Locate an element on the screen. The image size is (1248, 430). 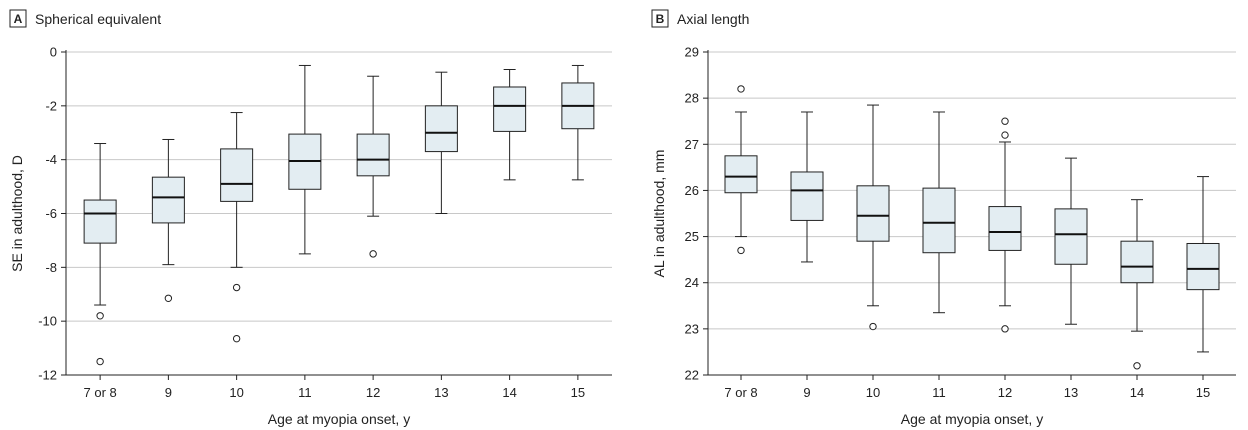
y-axis-ticks: 0 -2 -4 -6 -8 -10 -12 is located at coordinates (52, 214).